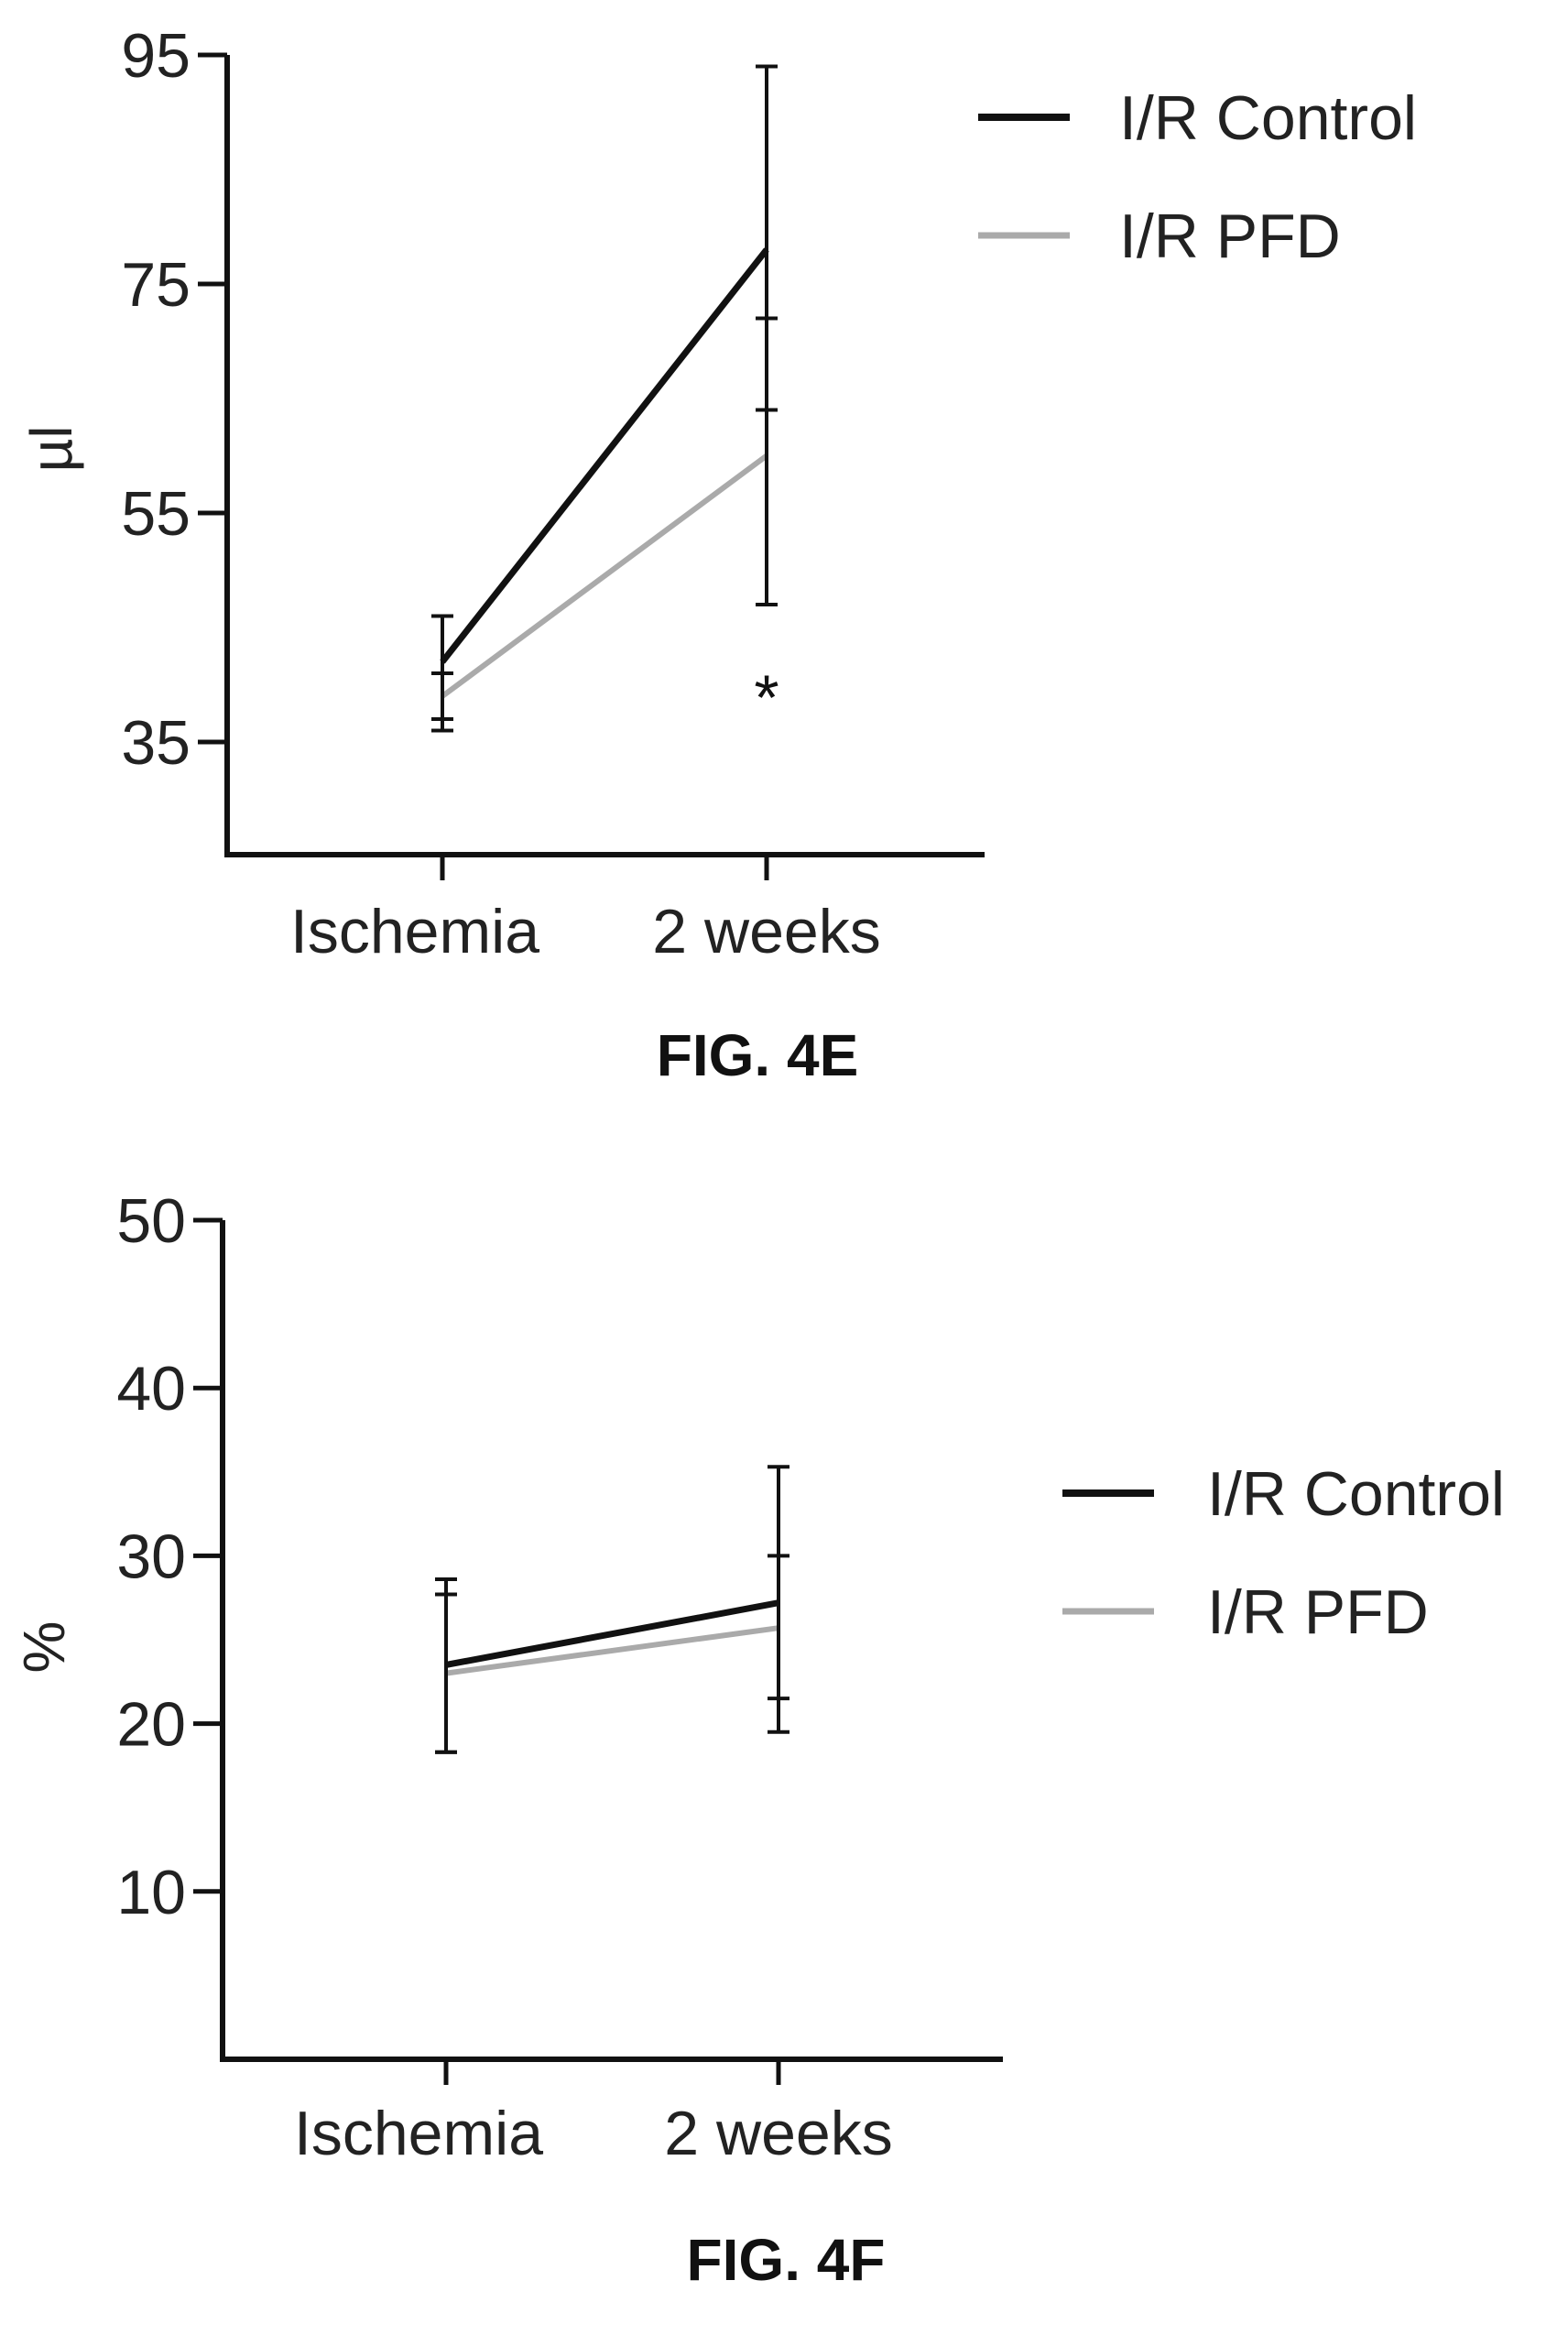 This screenshot has height=2335, width=1568. Describe the element at coordinates (44, 1647) in the screenshot. I see `y-axis-label: %` at that location.